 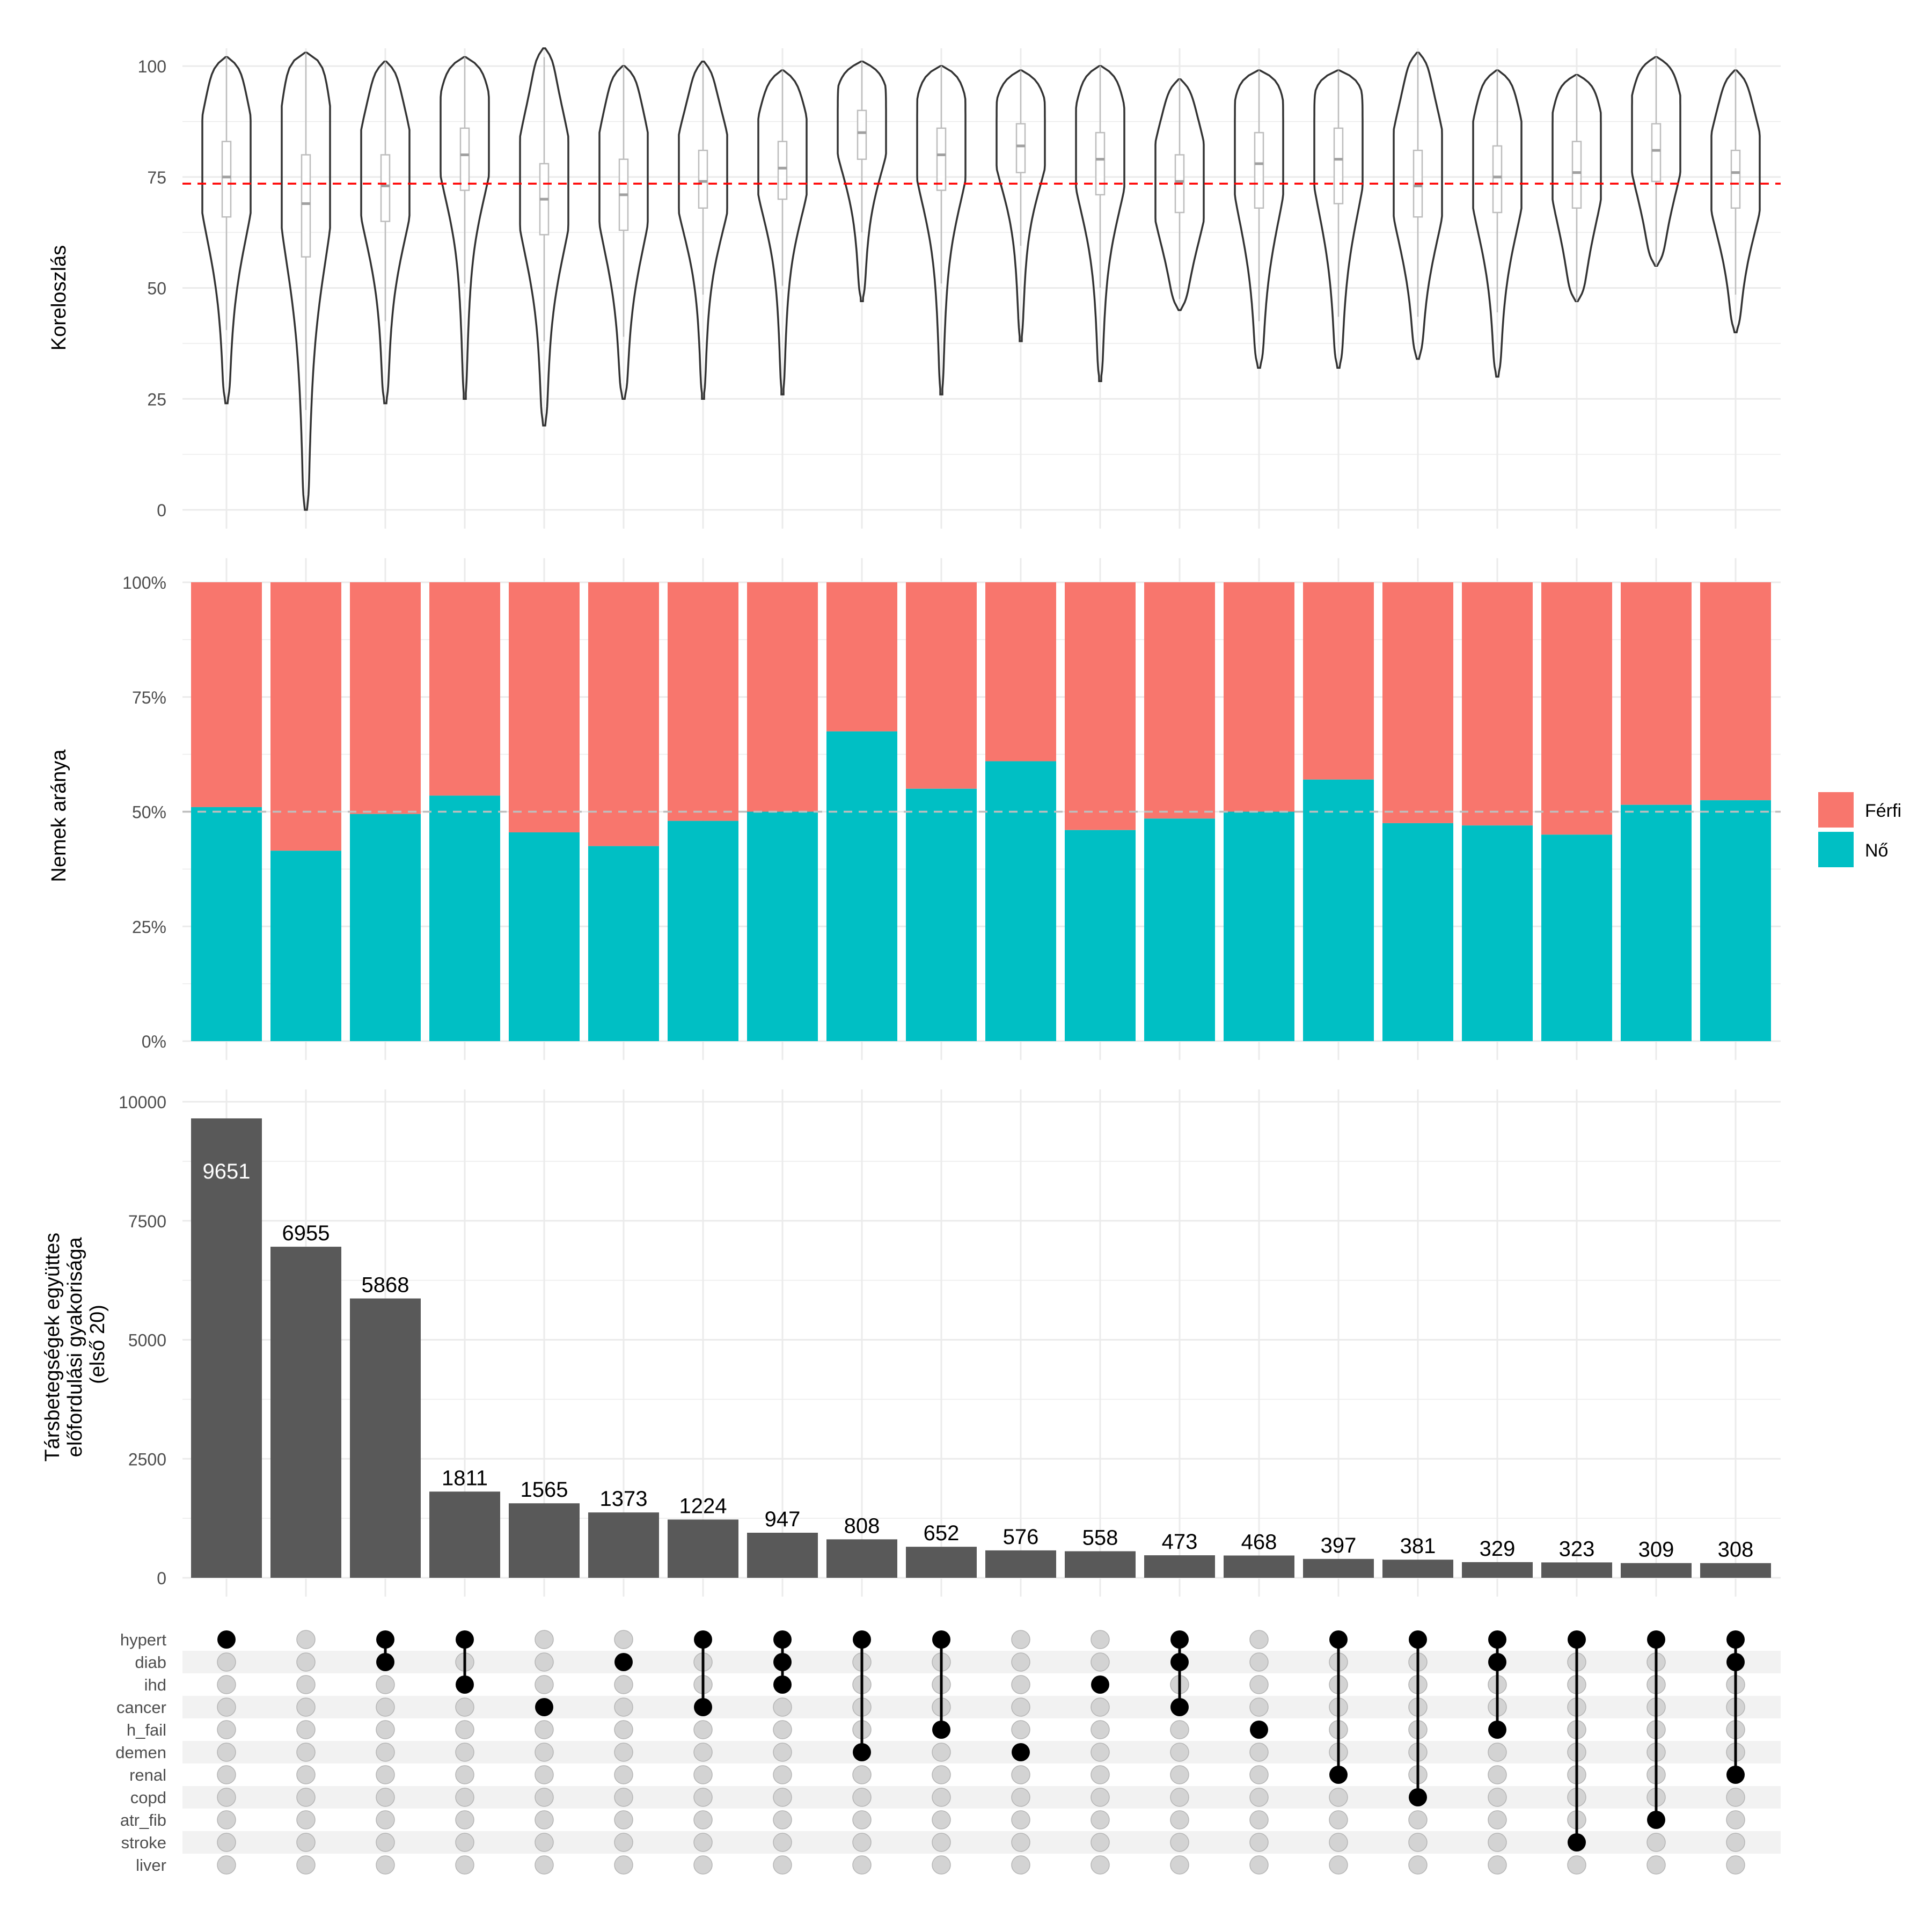 I want to click on sex-y-tick-label: 0%, so click(x=154, y=1041).